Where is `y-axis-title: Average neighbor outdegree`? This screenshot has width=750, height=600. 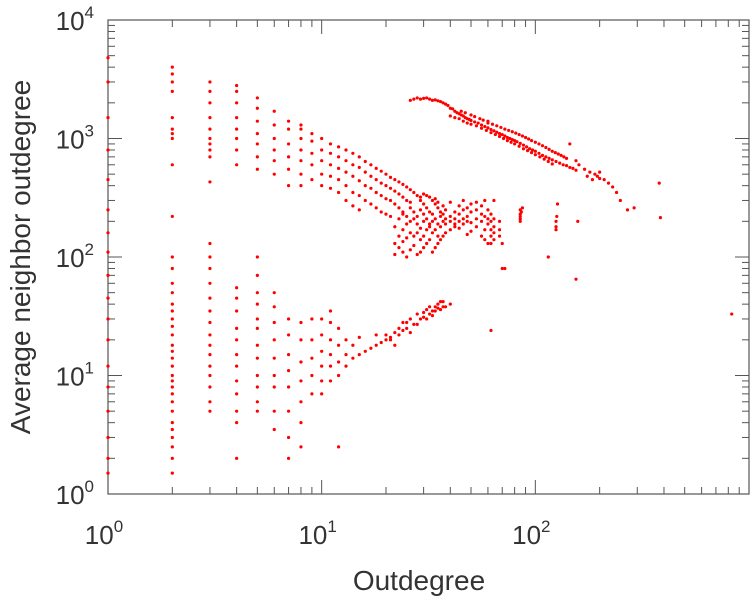
y-axis-title: Average neighbor outdegree is located at coordinates (20, 257).